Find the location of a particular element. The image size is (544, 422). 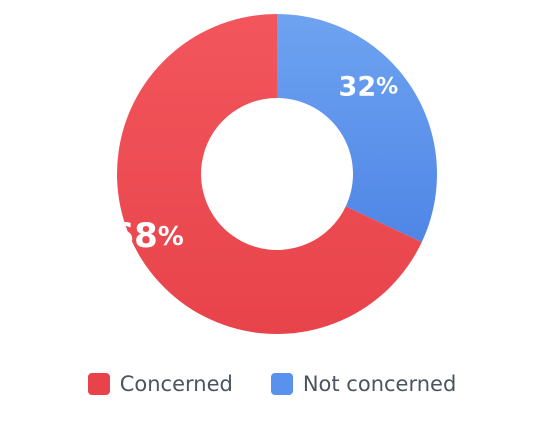

chart-legend: Concerned Not concerned is located at coordinates (272, 384).